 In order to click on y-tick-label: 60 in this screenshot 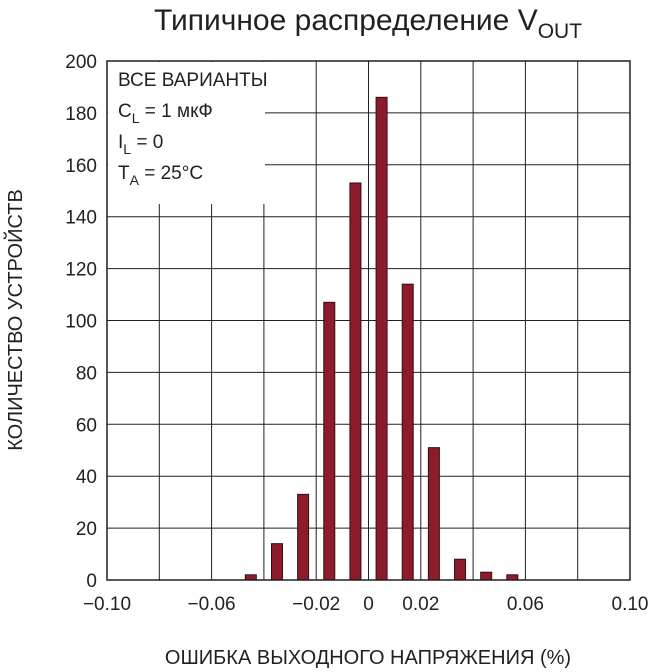, I will do `click(86, 425)`.